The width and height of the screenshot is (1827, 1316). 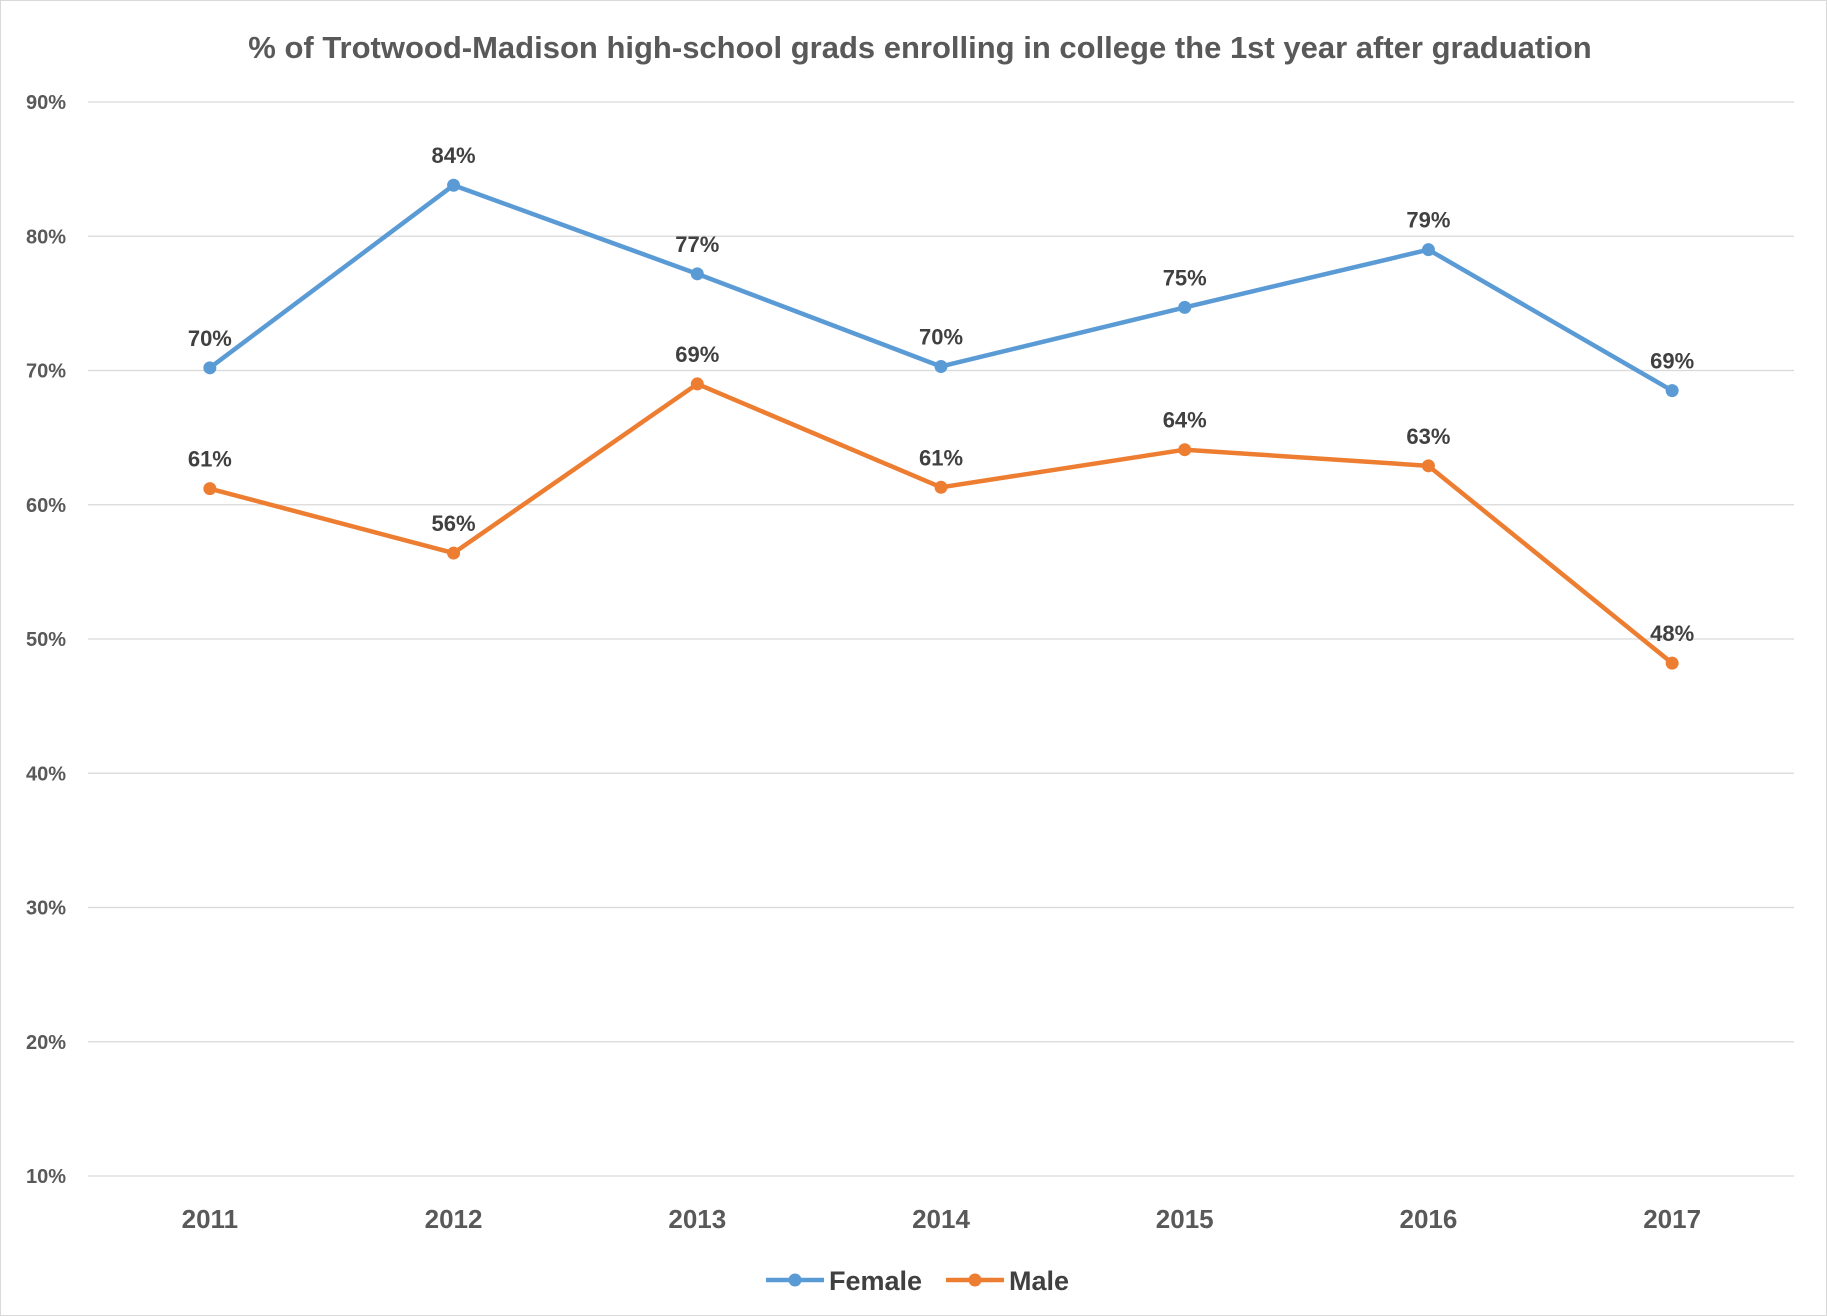 I want to click on x-tick-label: 2015, so click(x=1185, y=1219).